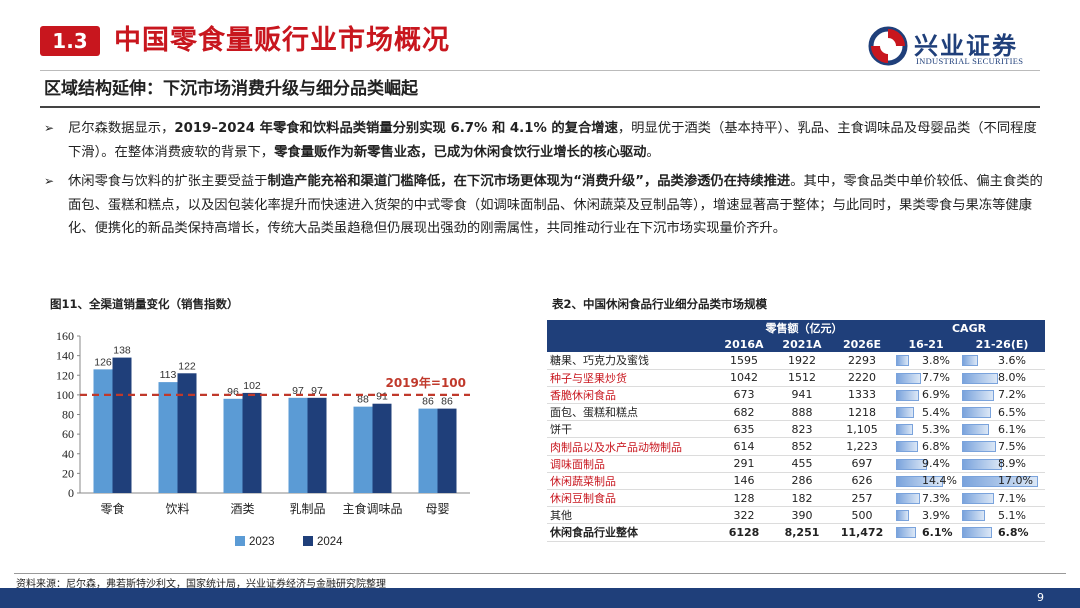 This screenshot has width=1080, height=608. What do you see at coordinates (631, 378) in the screenshot?
I see `table-cell-category: 种子与坚果炒货` at bounding box center [631, 378].